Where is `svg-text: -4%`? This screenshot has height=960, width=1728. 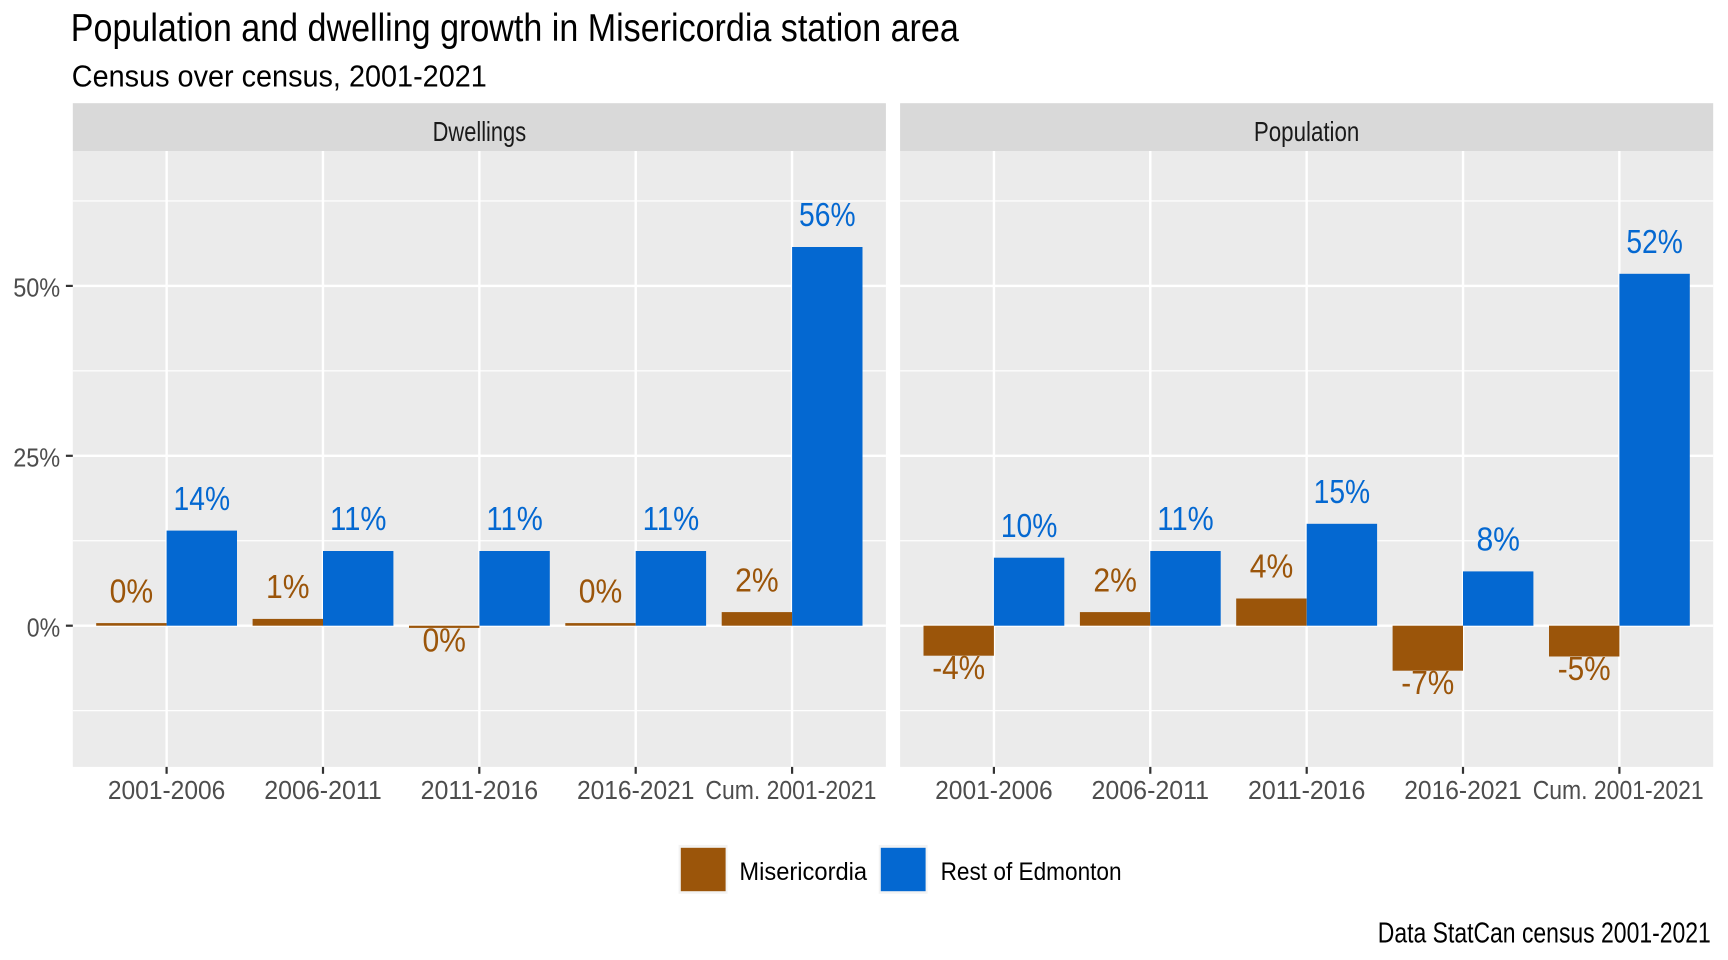 svg-text: -4% is located at coordinates (958, 668).